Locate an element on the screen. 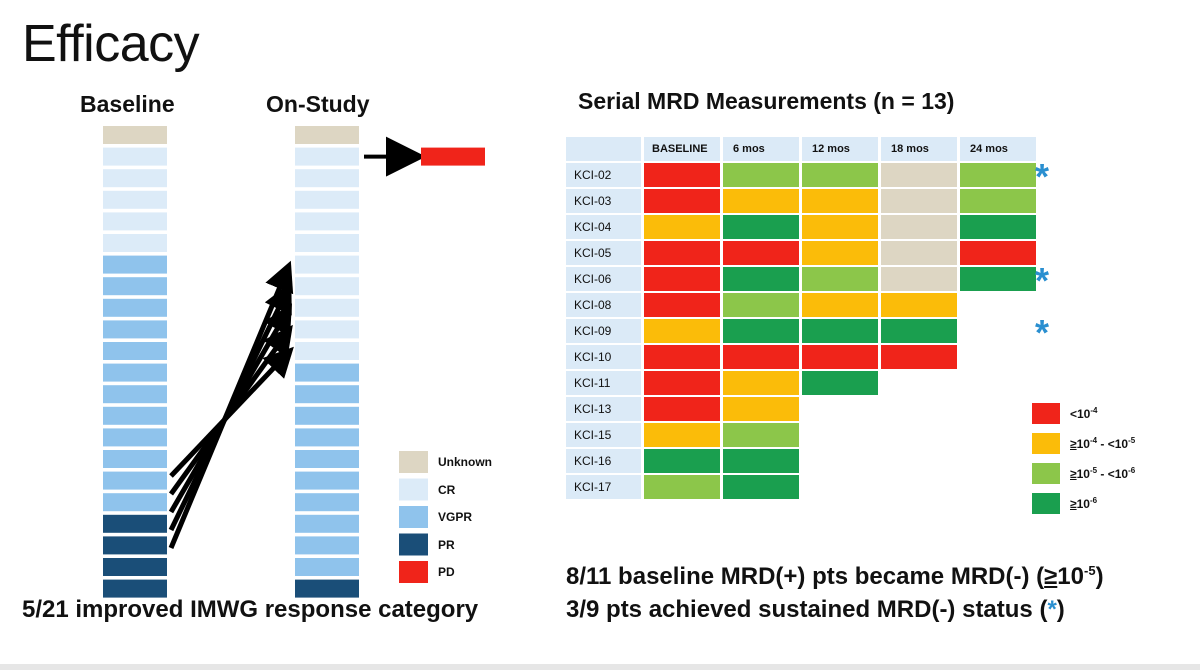 The image size is (1200, 670). legend-label-vgpr: VGPR is located at coordinates (455, 517).